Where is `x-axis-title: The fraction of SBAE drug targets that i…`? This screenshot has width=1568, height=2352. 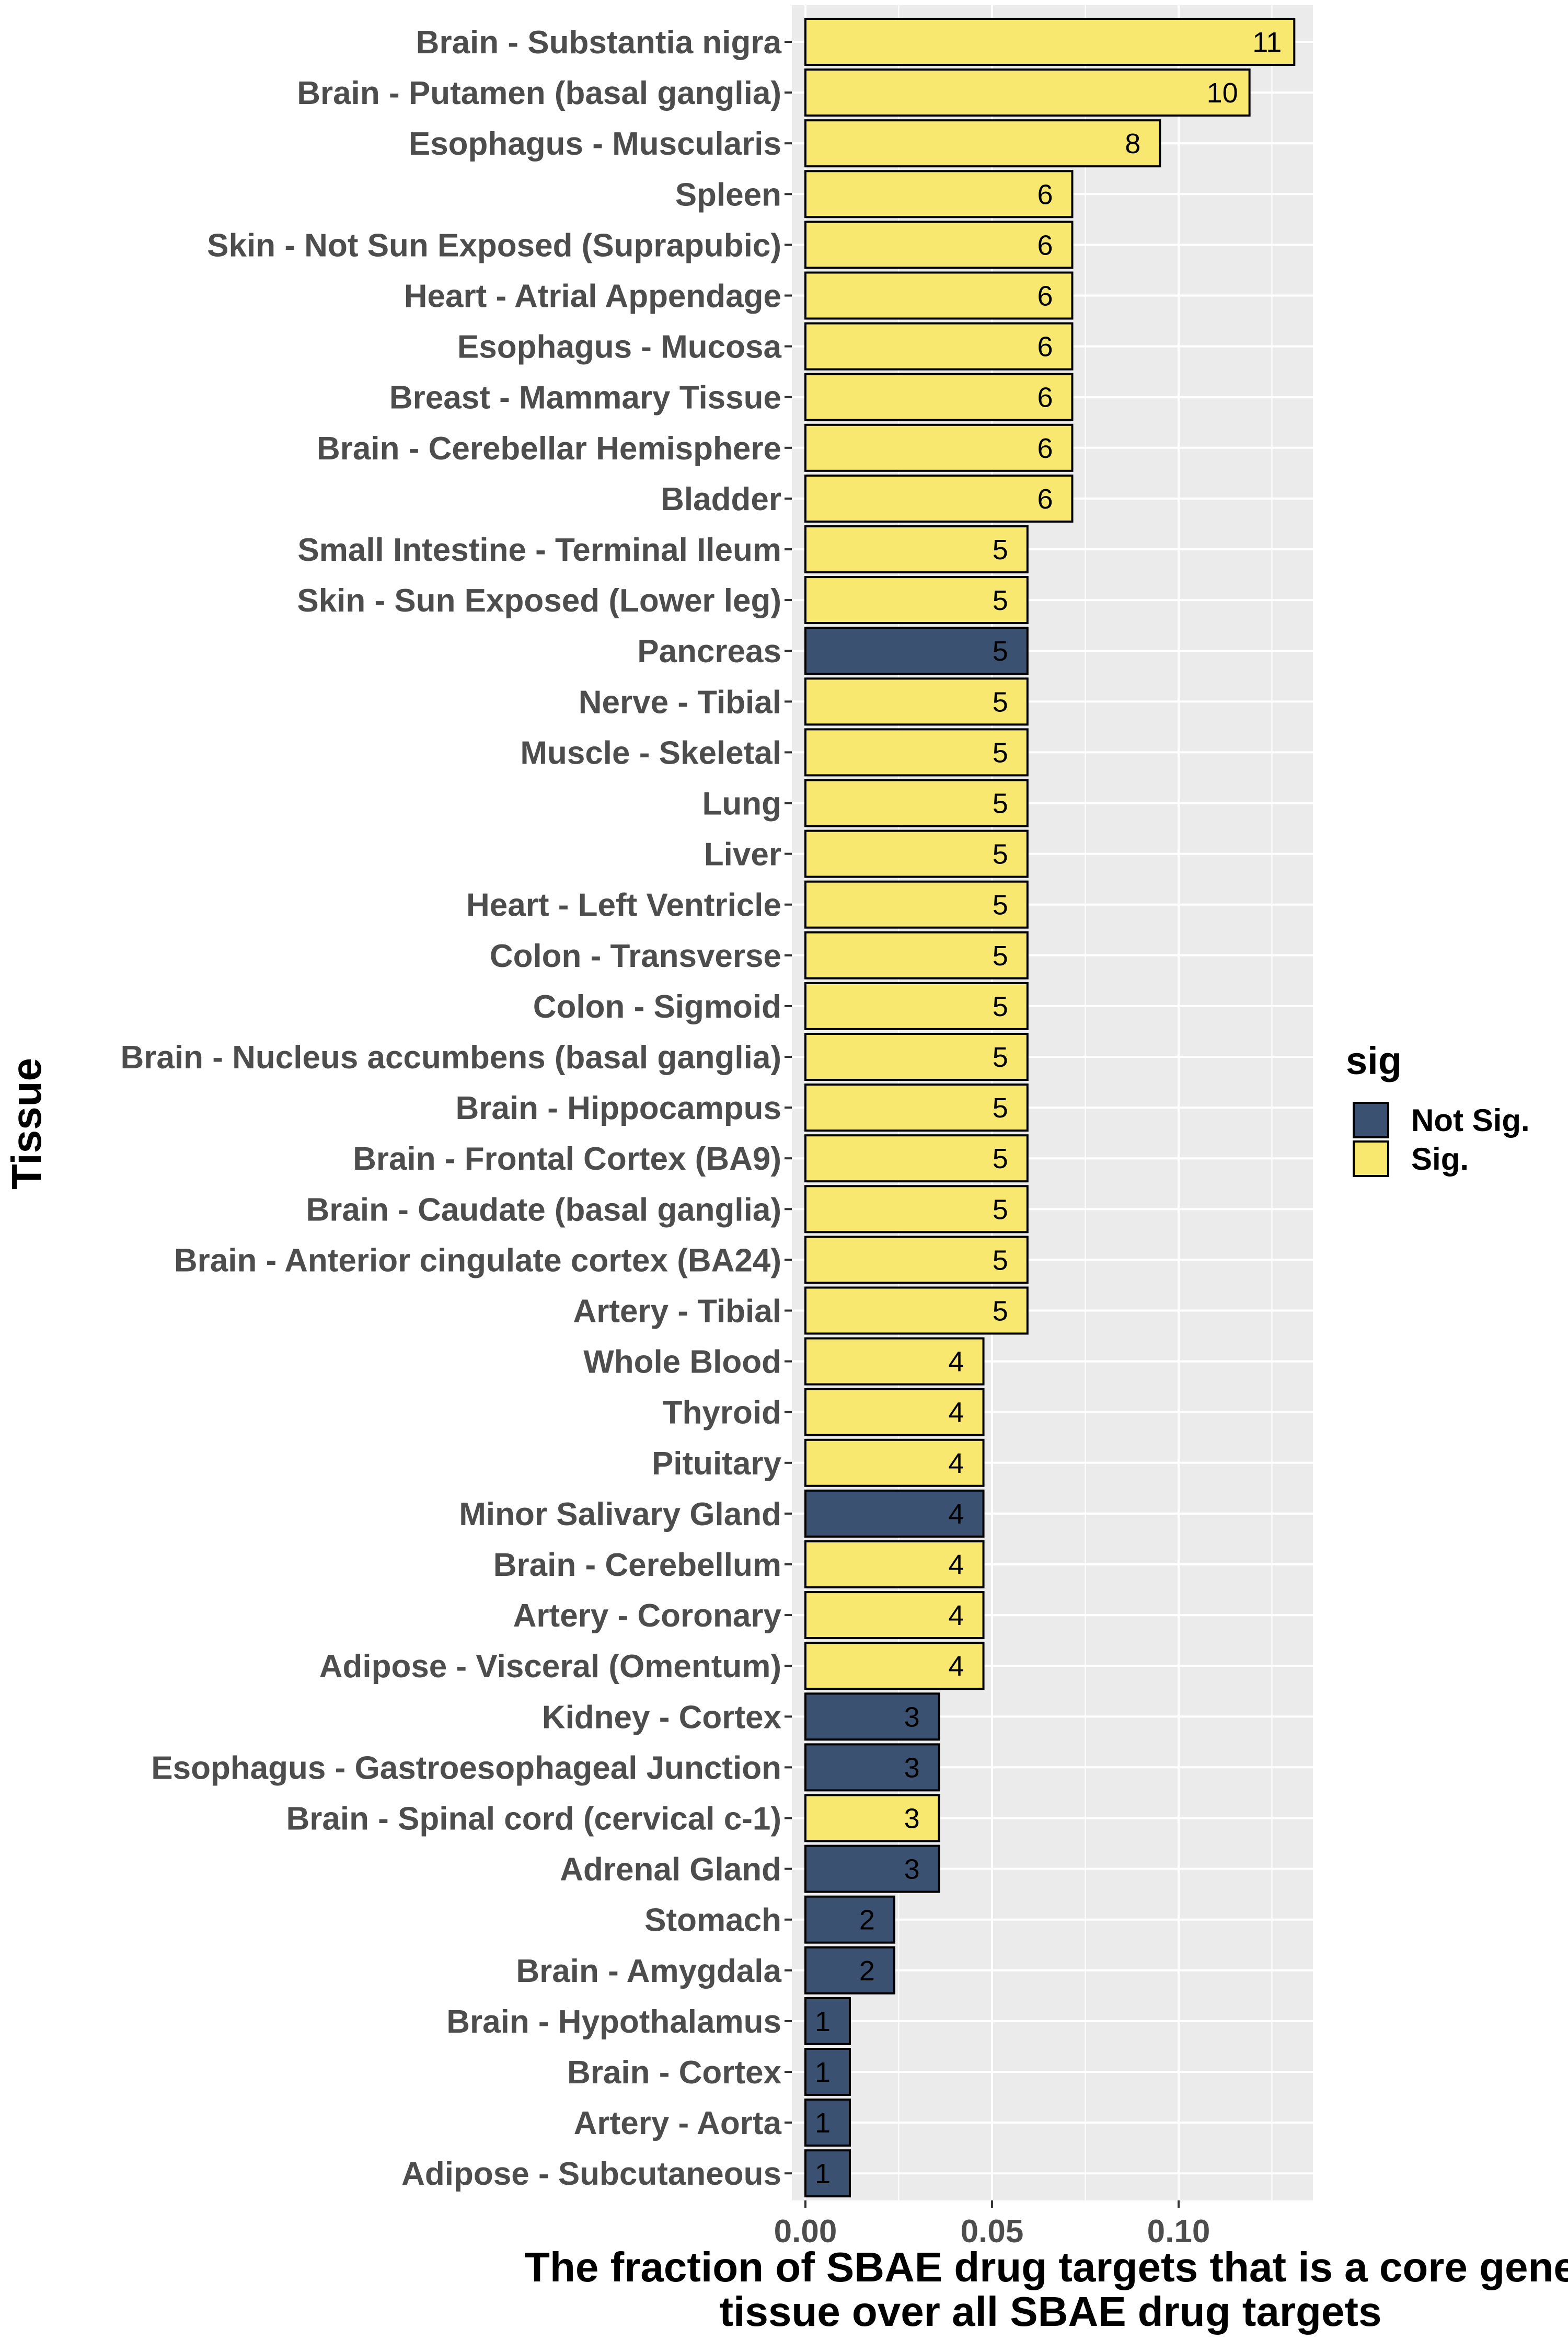 x-axis-title: The fraction of SBAE drug targets that i… is located at coordinates (1046, 2289).